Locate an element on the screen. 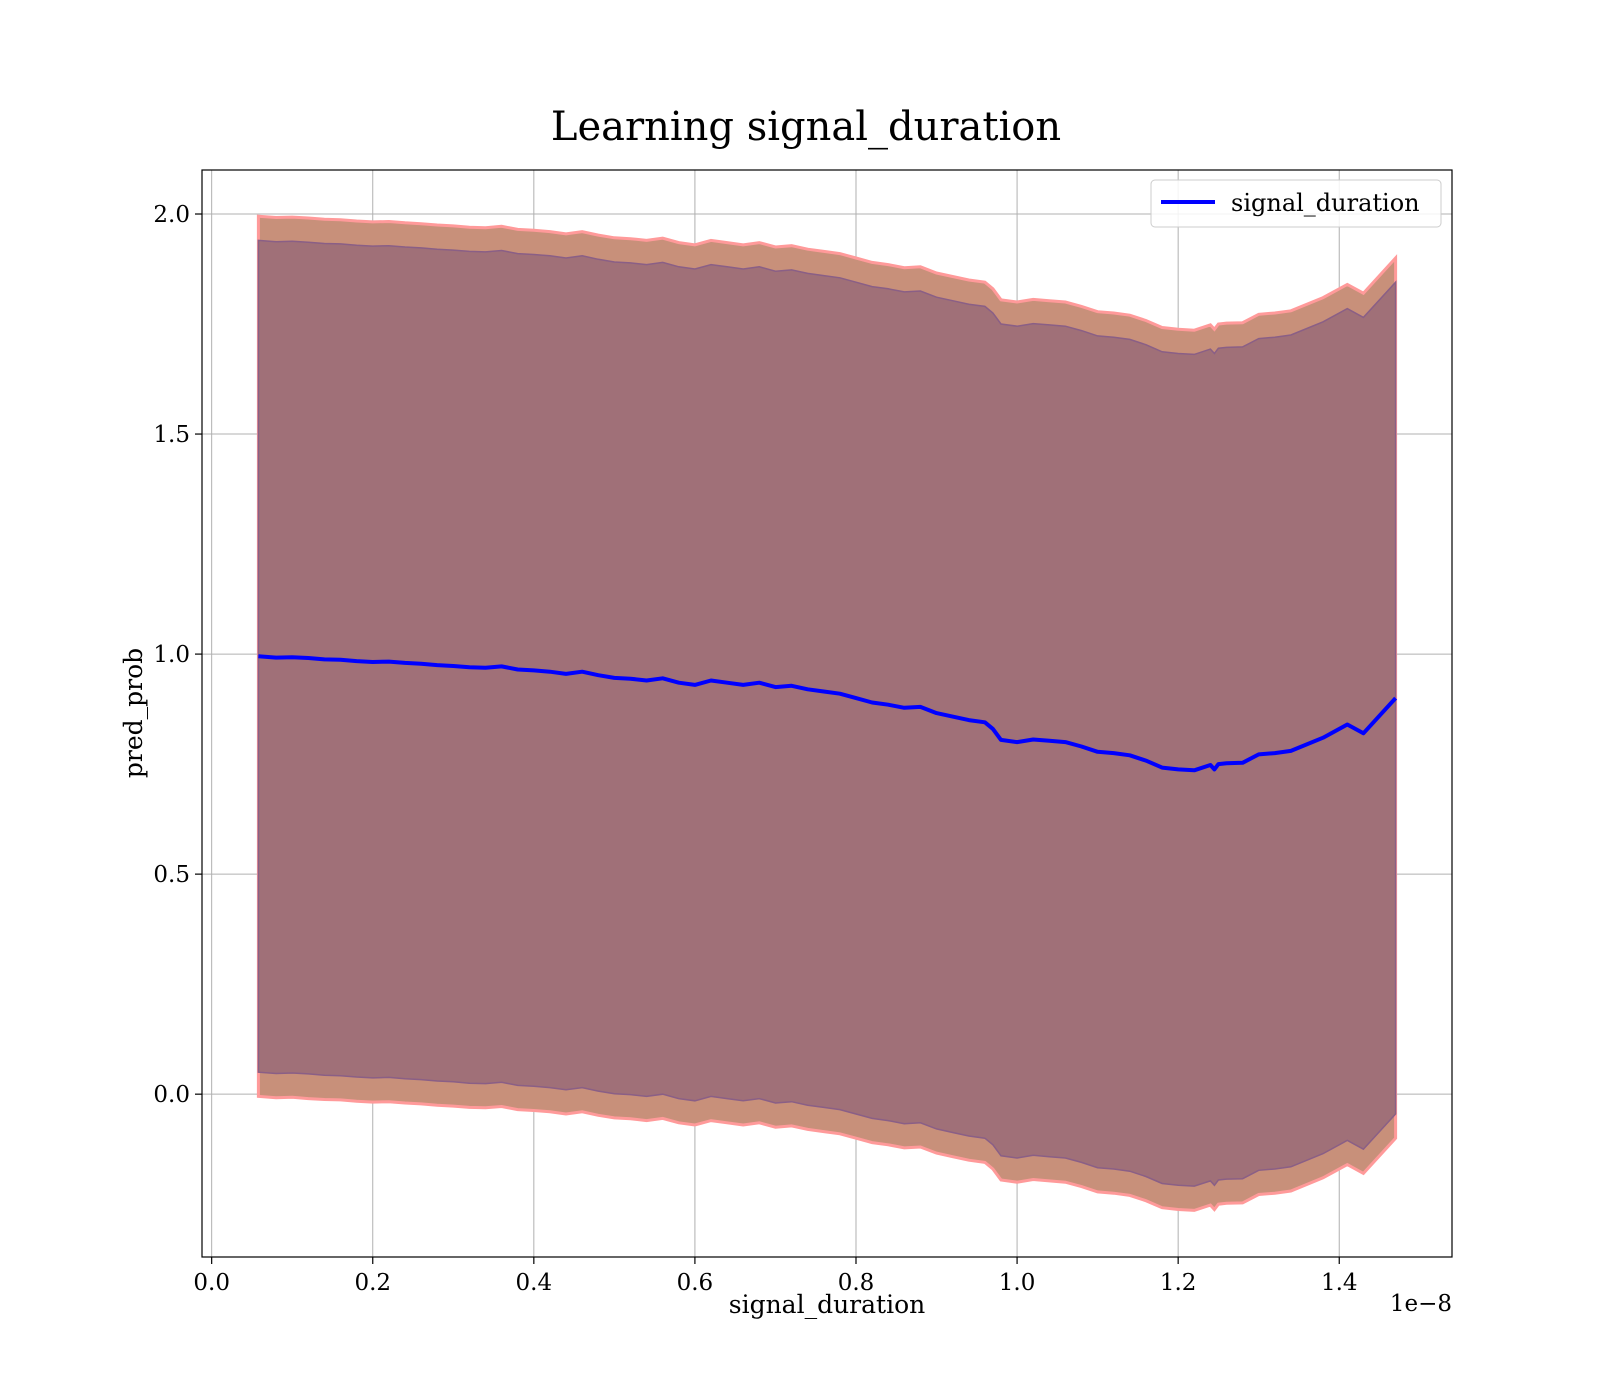 The image size is (1600, 1400). series-lines is located at coordinates (828, 713).